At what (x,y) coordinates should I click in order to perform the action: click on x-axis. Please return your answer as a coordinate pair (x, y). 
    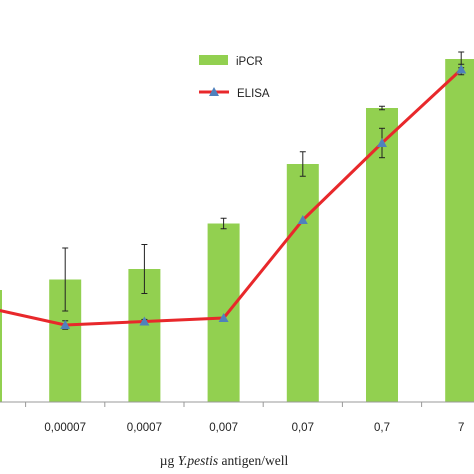
    Looking at the image, I should click on (237, 404).